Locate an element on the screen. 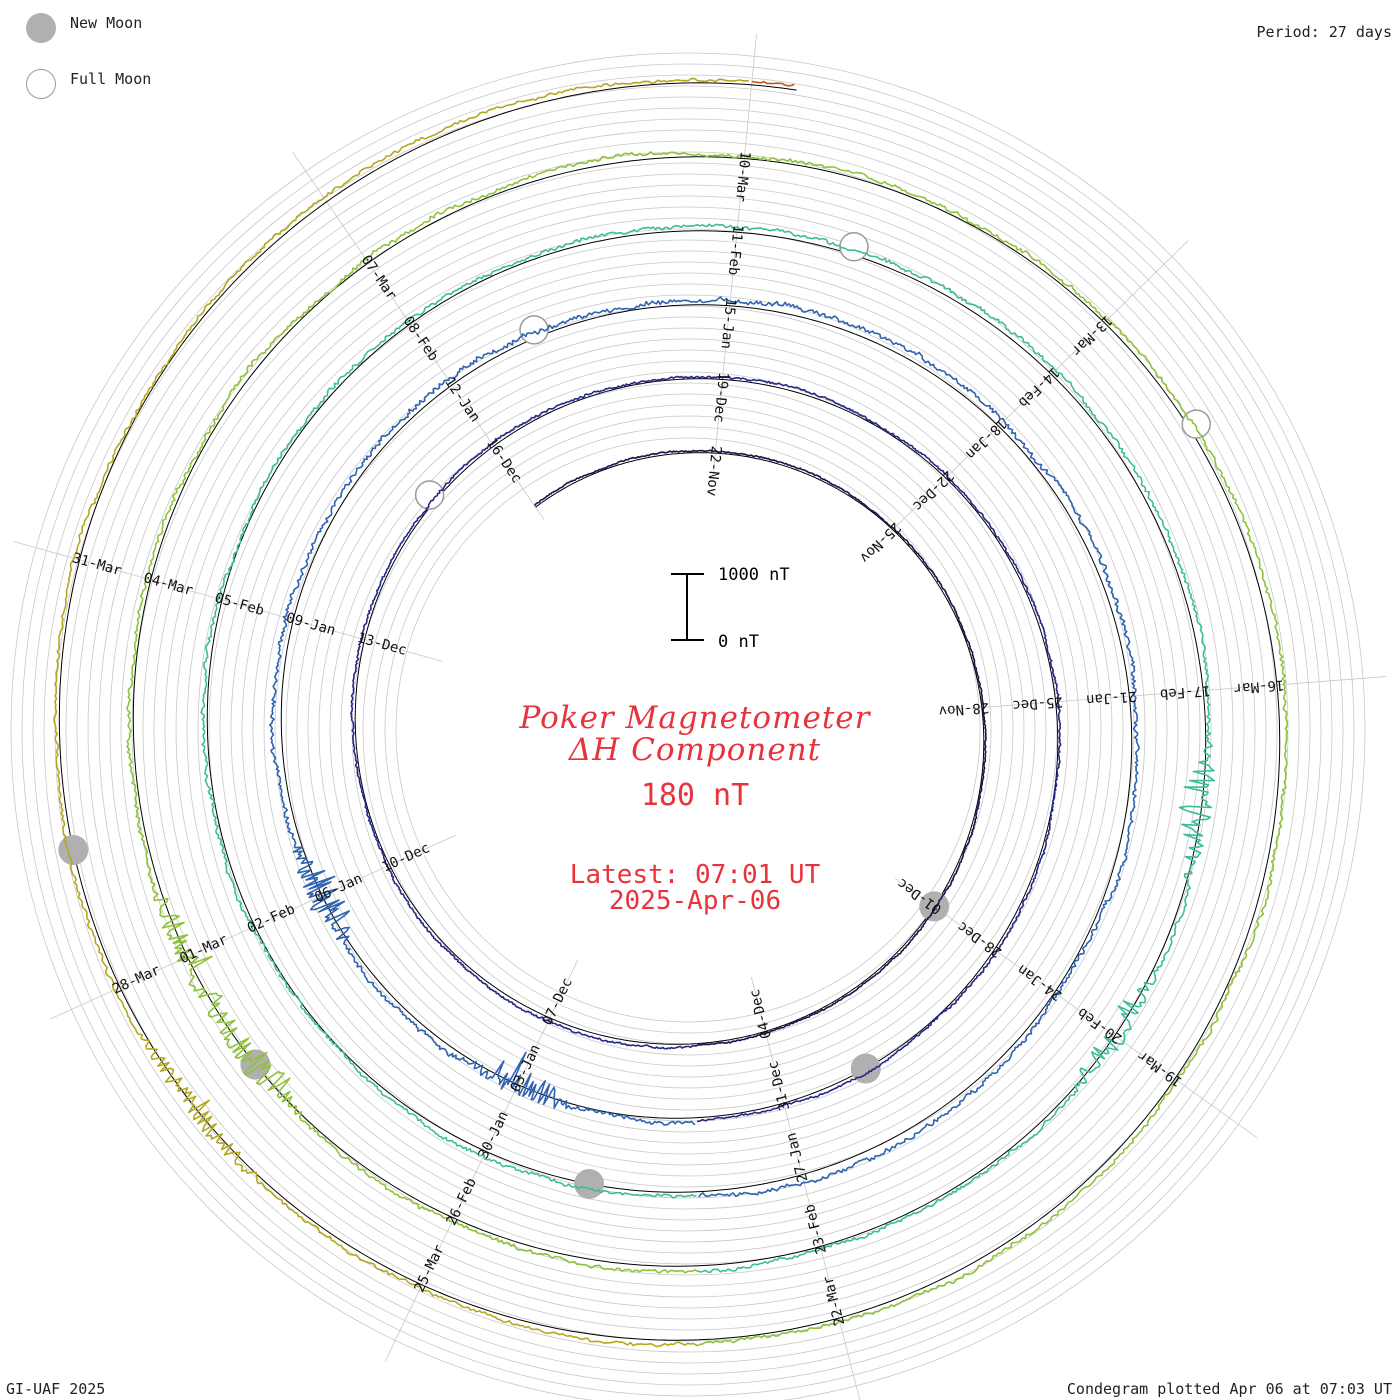 Image resolution: width=1400 pixels, height=1400 pixels. date-tick-label: 21-Jan is located at coordinates (1112, 698).